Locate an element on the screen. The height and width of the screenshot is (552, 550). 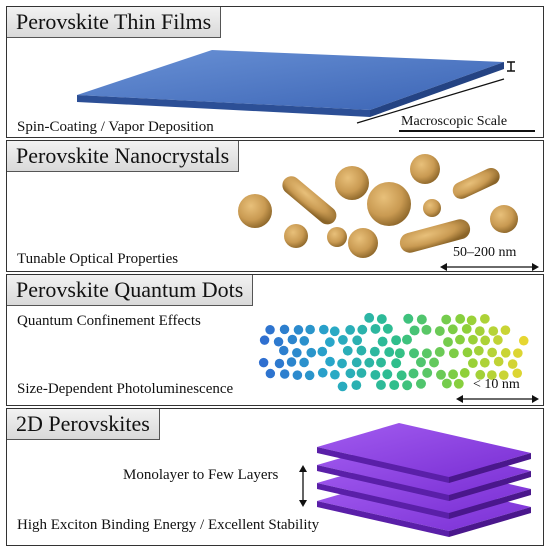
layered-perovskite-illustration is located at coordinates (415, 480).